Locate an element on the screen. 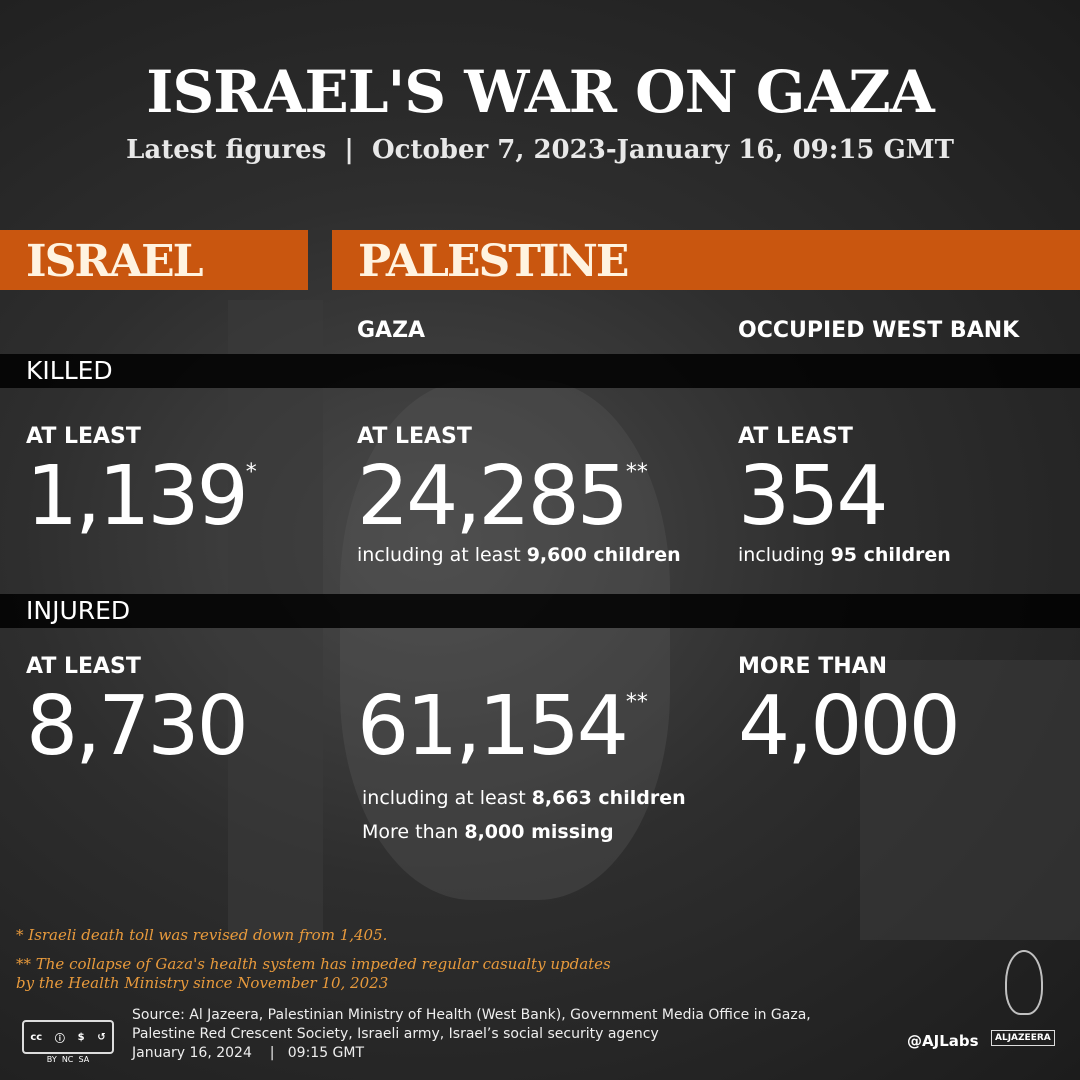  israel-header: ISRAEL is located at coordinates (154, 260).